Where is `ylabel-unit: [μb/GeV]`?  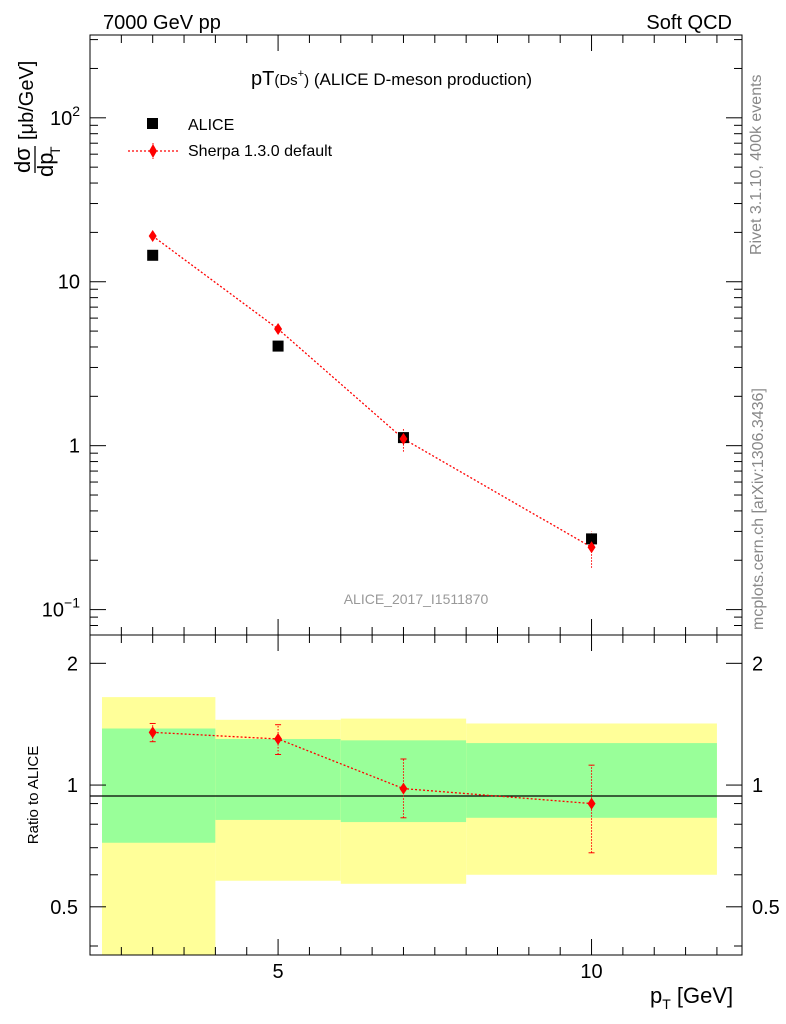
ylabel-unit: [μb/GeV] is located at coordinates (27, 100).